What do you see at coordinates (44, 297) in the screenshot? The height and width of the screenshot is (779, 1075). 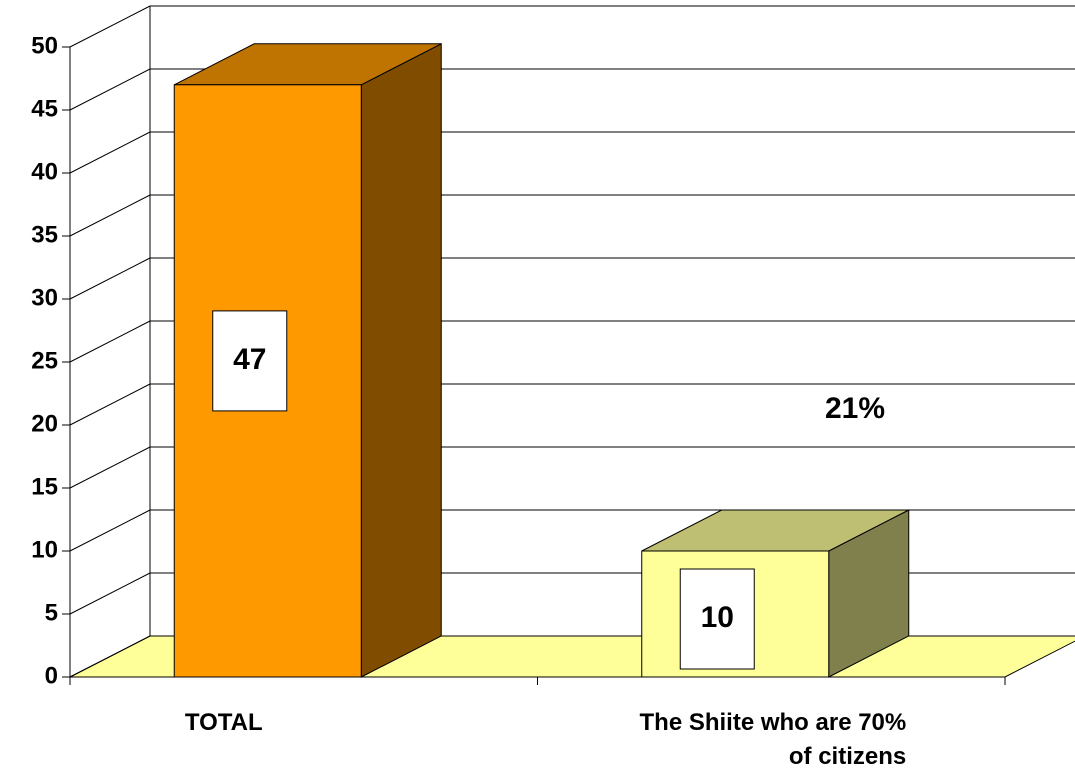 I see `y-tick-label: 30` at bounding box center [44, 297].